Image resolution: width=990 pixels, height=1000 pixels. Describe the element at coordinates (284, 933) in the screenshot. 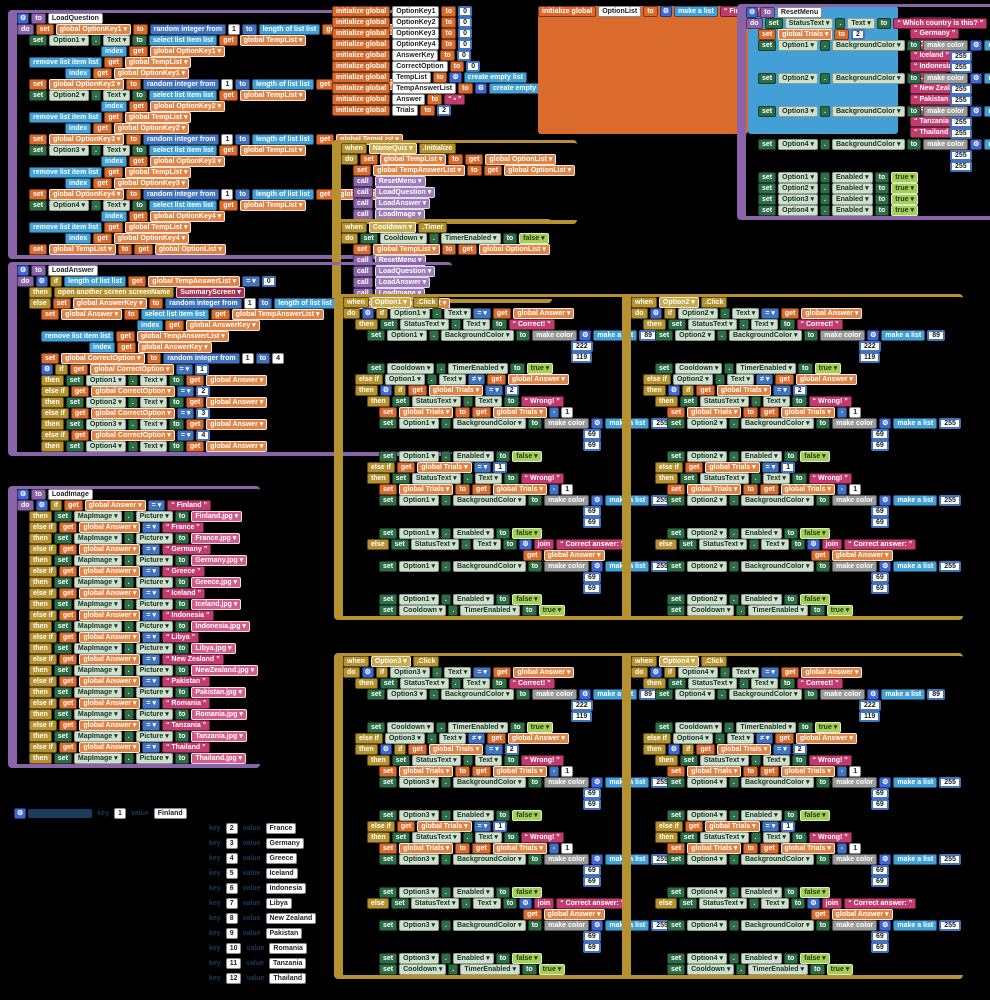

I see `value-slot: Pakistan` at that location.